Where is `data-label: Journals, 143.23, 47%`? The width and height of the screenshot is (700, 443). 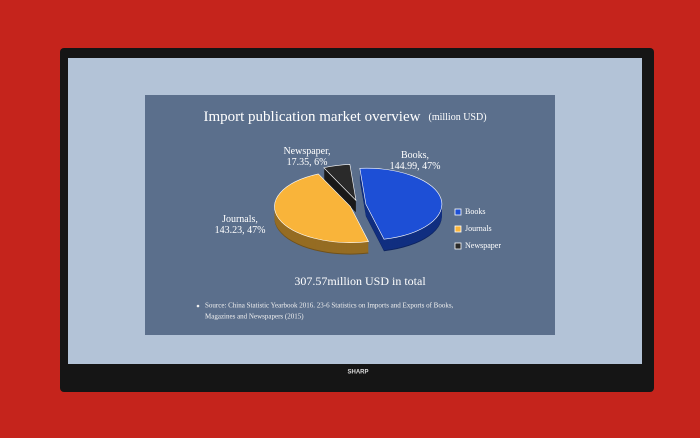
data-label: Journals, 143.23, 47% is located at coordinates (240, 225).